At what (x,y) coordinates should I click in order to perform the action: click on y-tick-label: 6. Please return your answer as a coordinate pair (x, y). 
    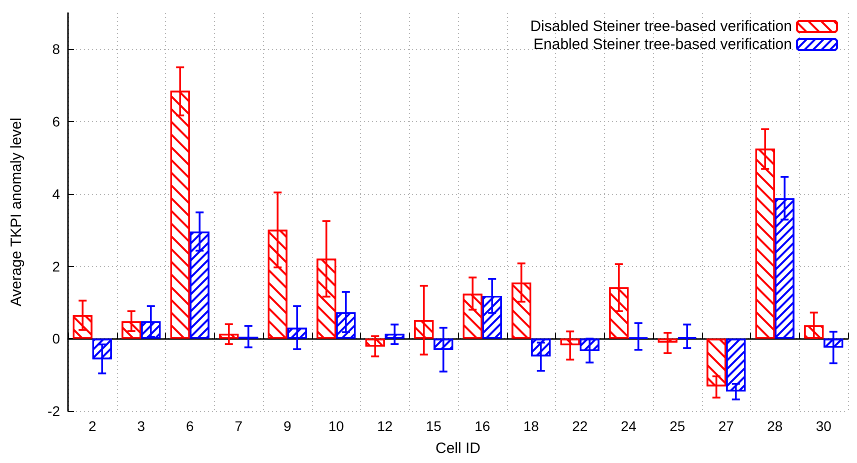
    Looking at the image, I should click on (56, 122).